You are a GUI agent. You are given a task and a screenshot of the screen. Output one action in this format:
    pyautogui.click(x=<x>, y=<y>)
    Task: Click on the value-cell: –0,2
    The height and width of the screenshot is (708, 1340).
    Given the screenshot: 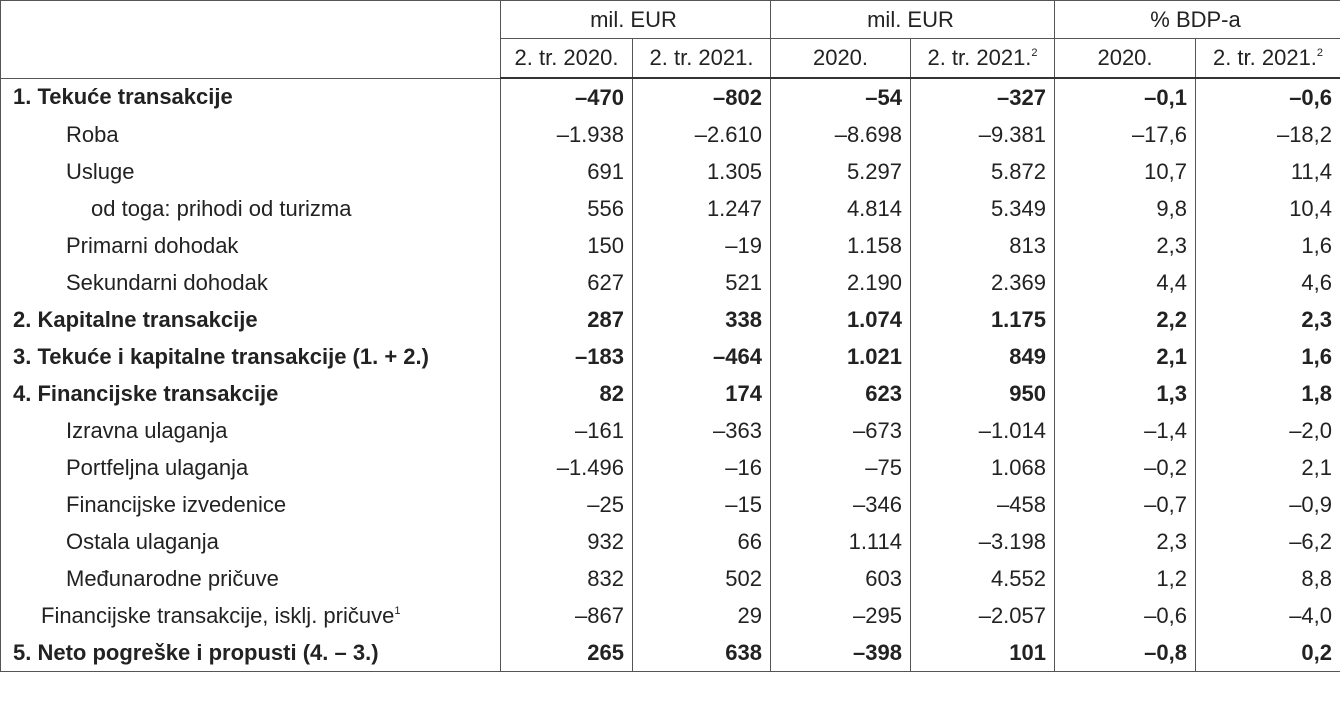 What is the action you would take?
    pyautogui.click(x=1125, y=467)
    